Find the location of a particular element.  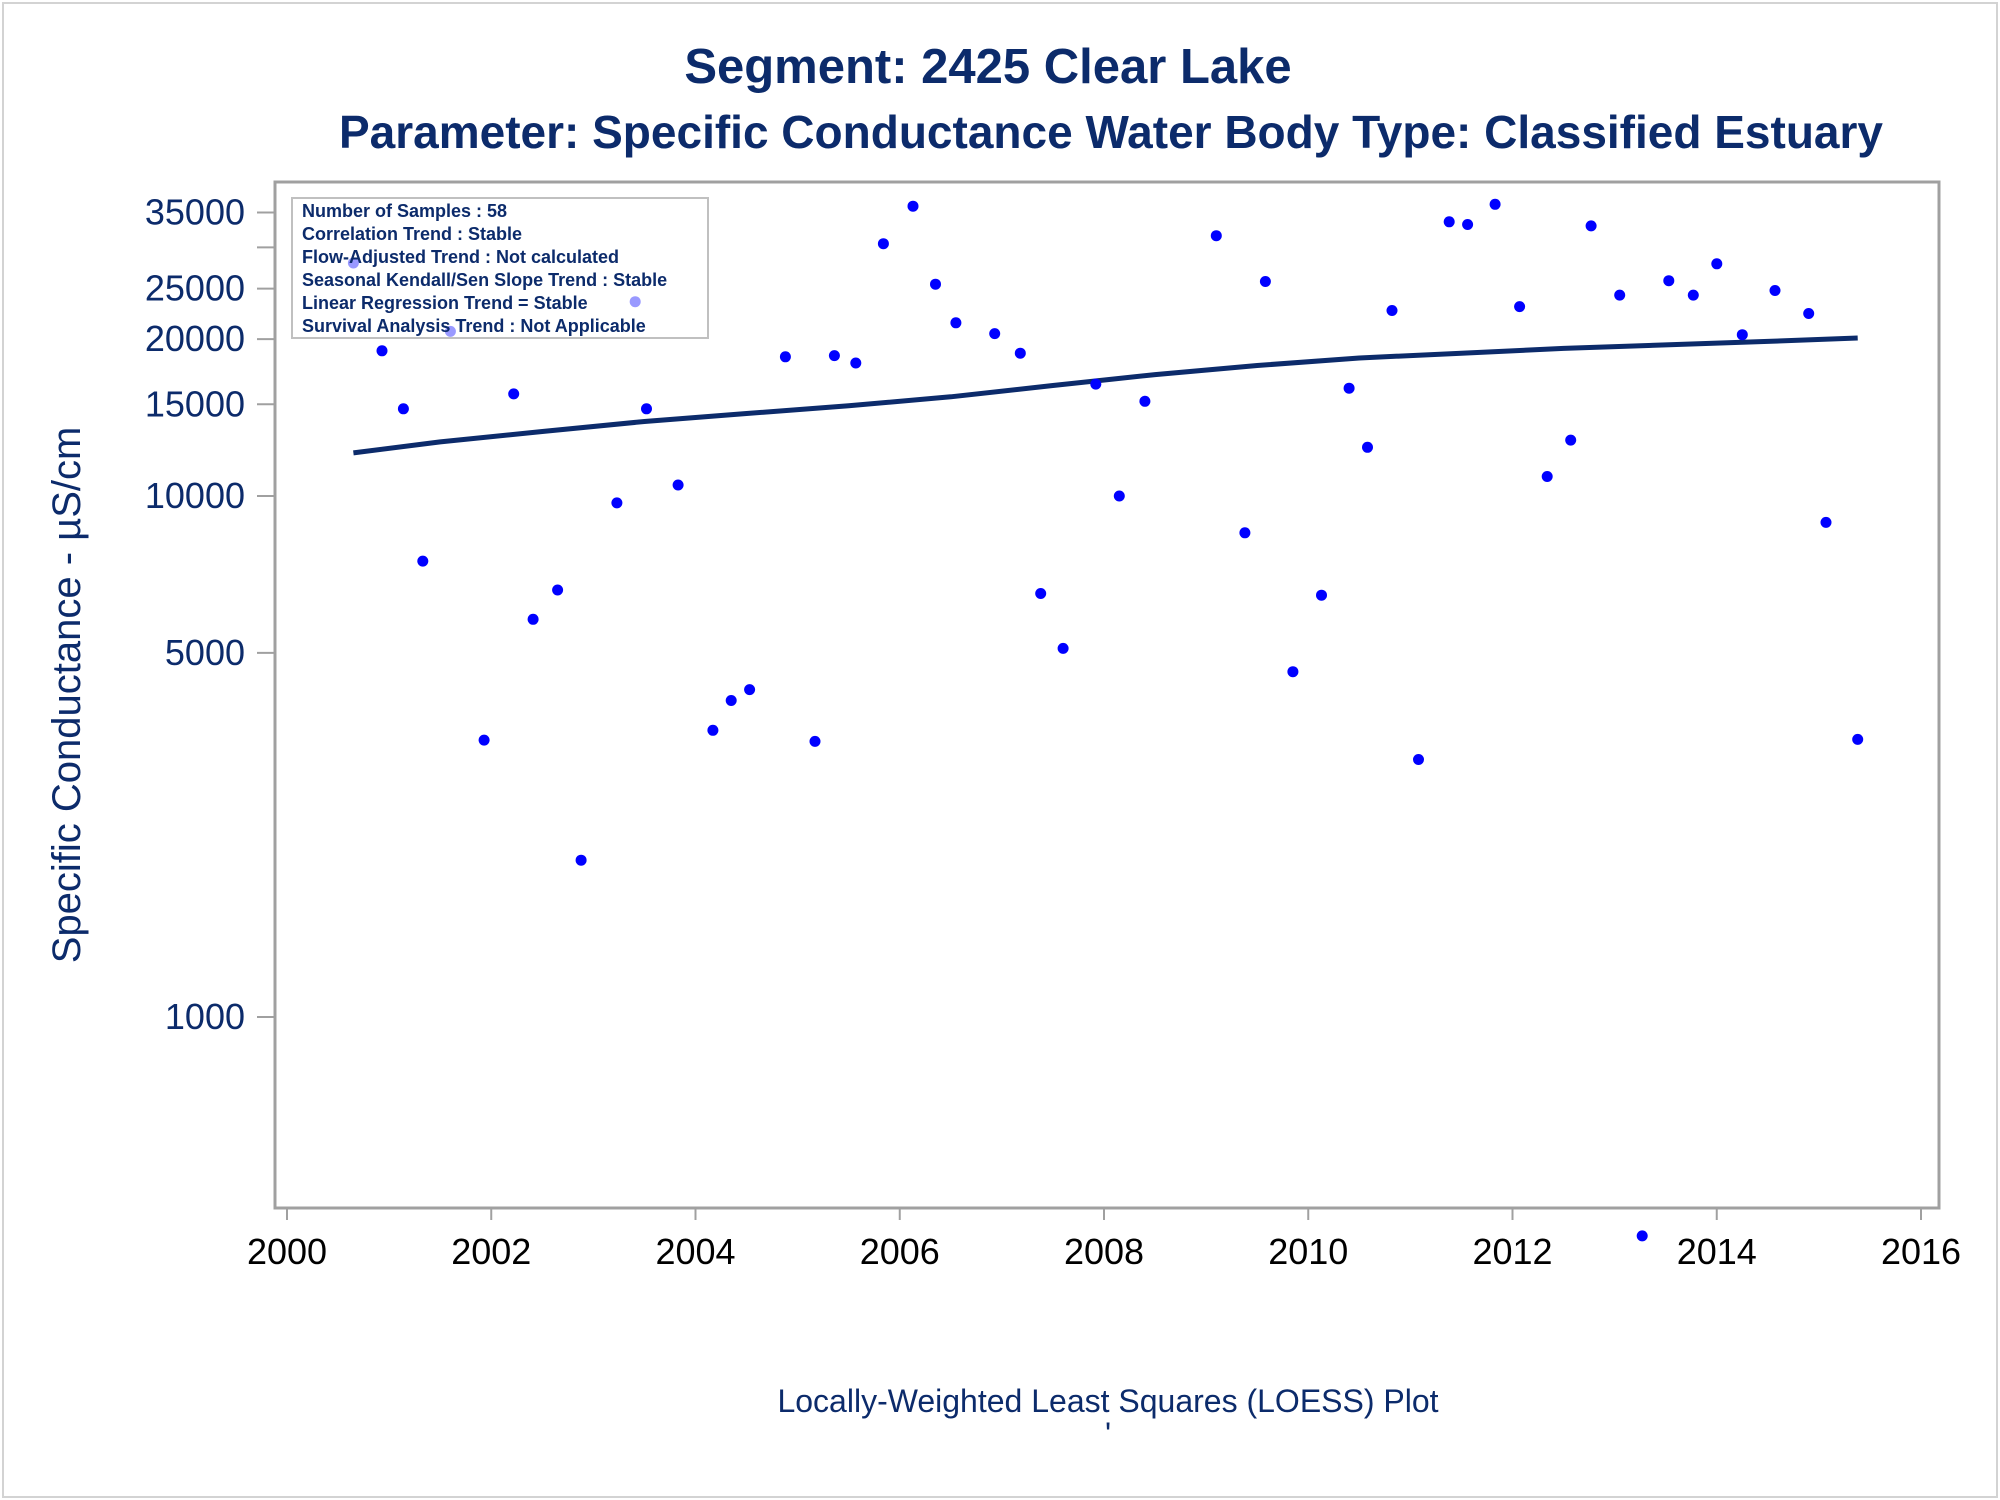

stats-line: Flow-Adjusted Trend : Not calculated is located at coordinates (460, 257).